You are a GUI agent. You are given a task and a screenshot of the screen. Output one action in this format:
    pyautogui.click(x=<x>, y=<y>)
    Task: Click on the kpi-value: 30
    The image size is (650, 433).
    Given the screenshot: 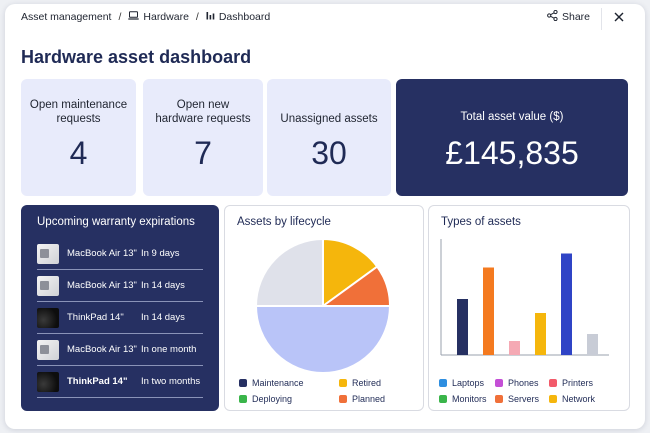 What is the action you would take?
    pyautogui.click(x=329, y=153)
    